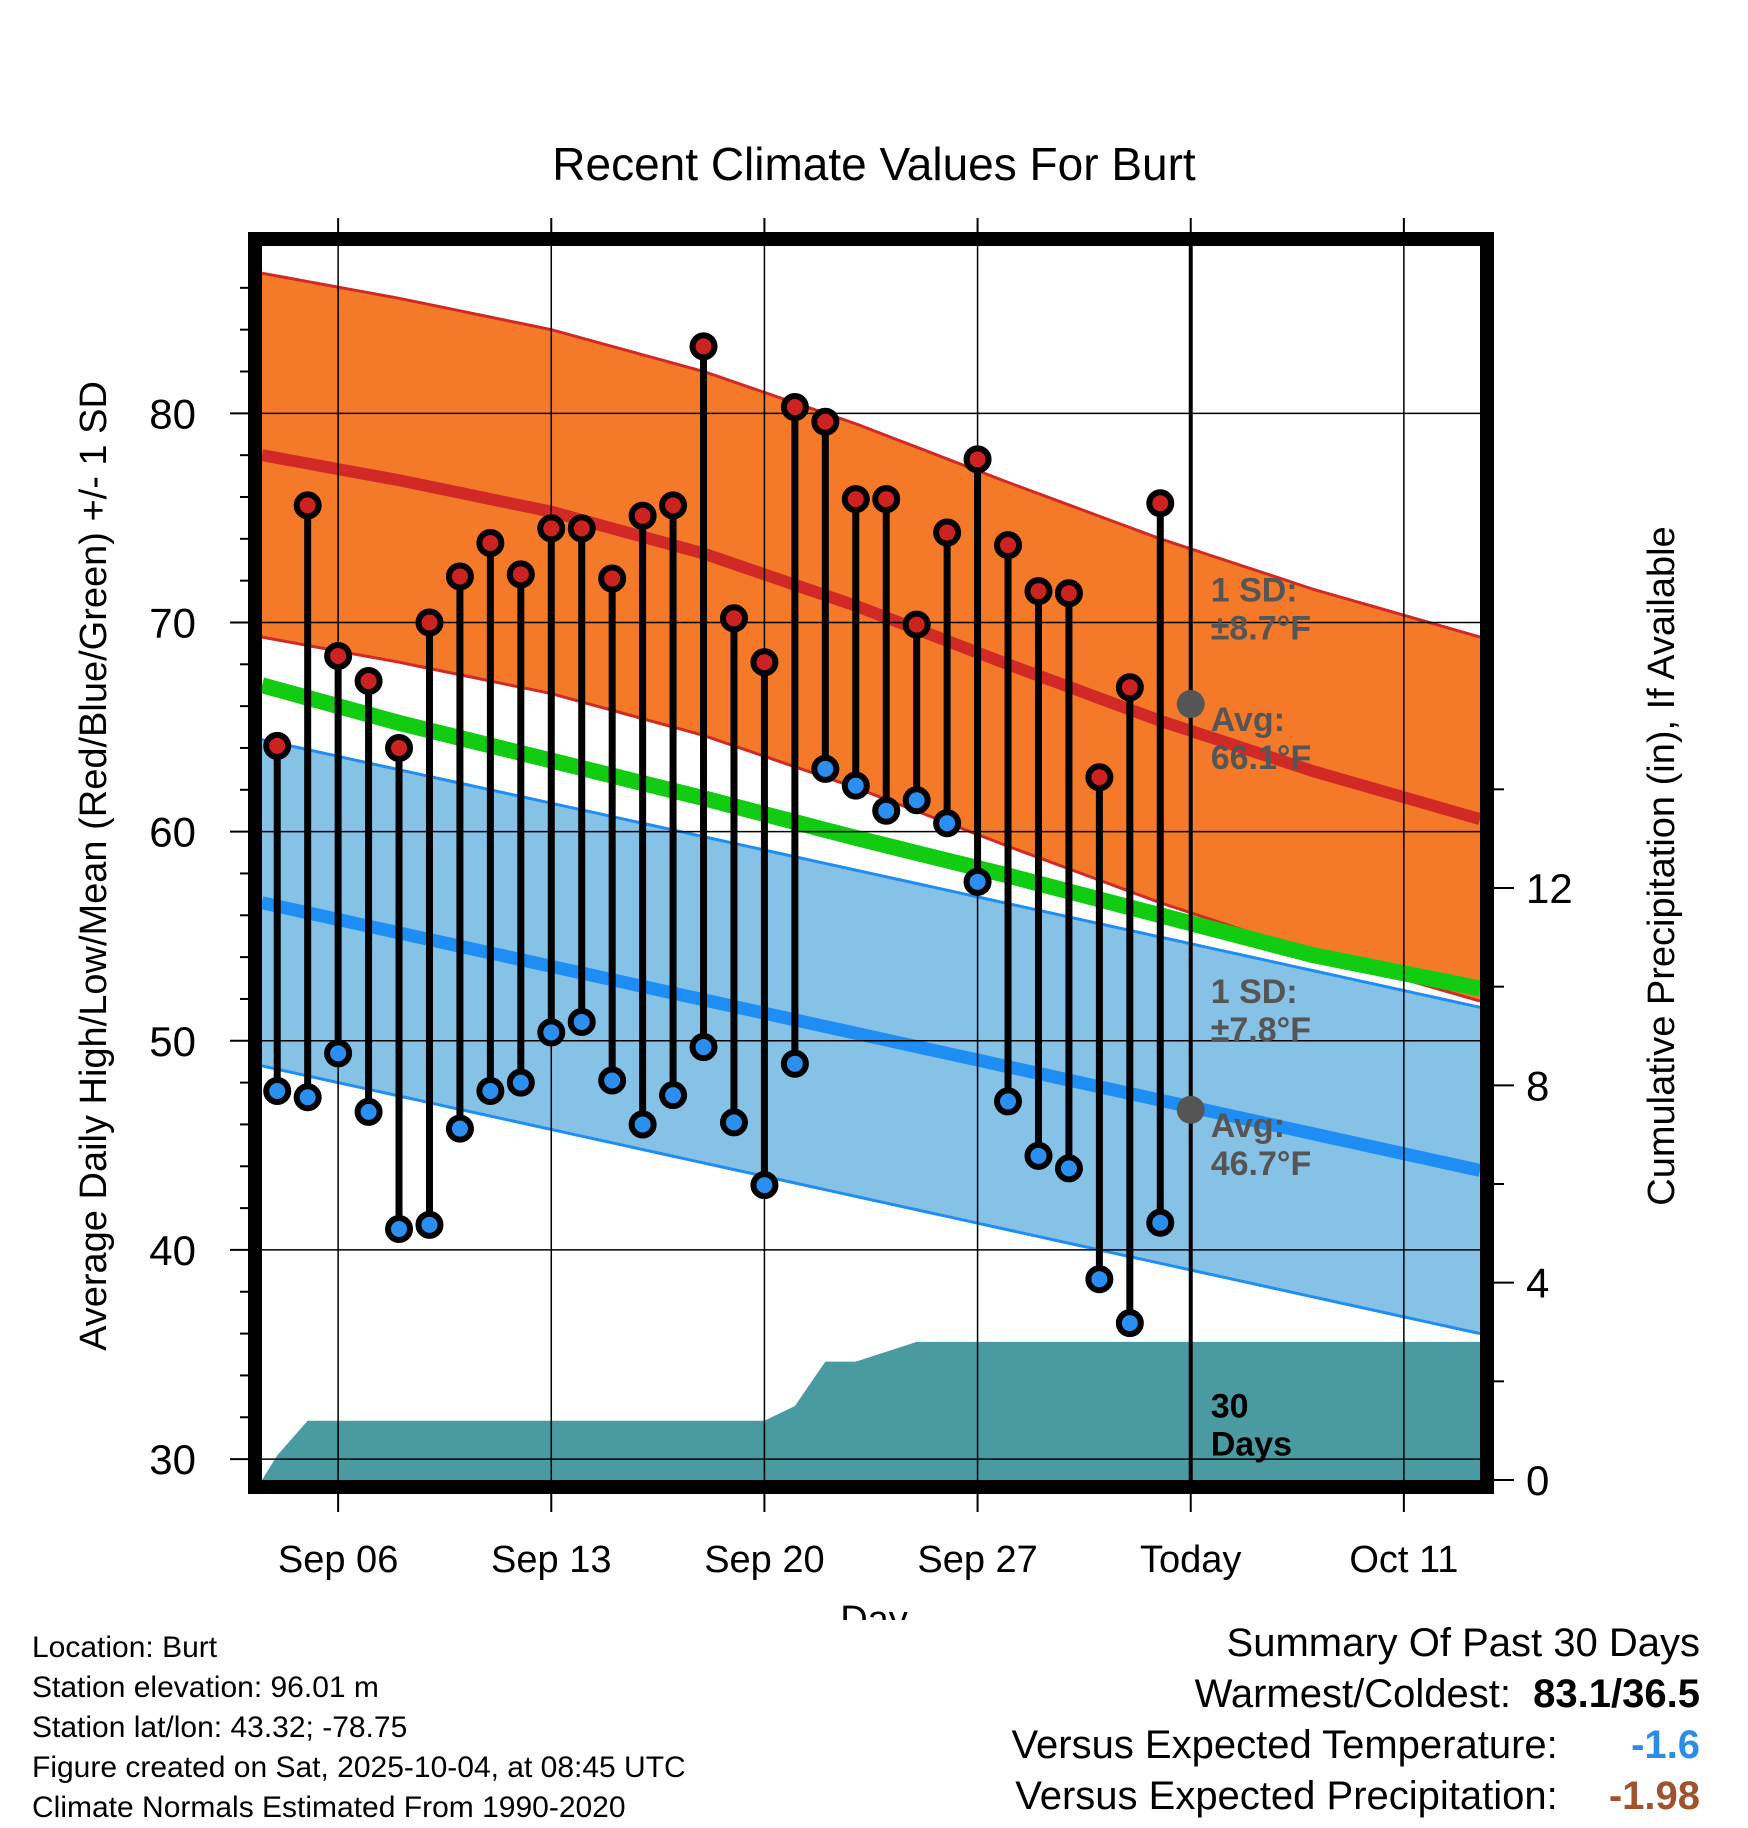 This screenshot has height=1828, width=1748. Describe the element at coordinates (172, 622) in the screenshot. I see `y-tick-label: 70` at that location.